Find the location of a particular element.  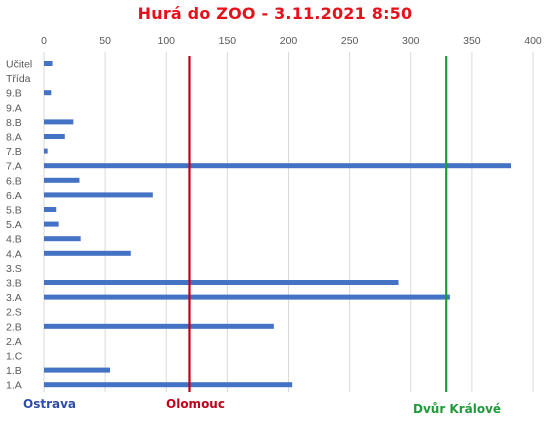

tick-label-400: 400 is located at coordinates (533, 41).